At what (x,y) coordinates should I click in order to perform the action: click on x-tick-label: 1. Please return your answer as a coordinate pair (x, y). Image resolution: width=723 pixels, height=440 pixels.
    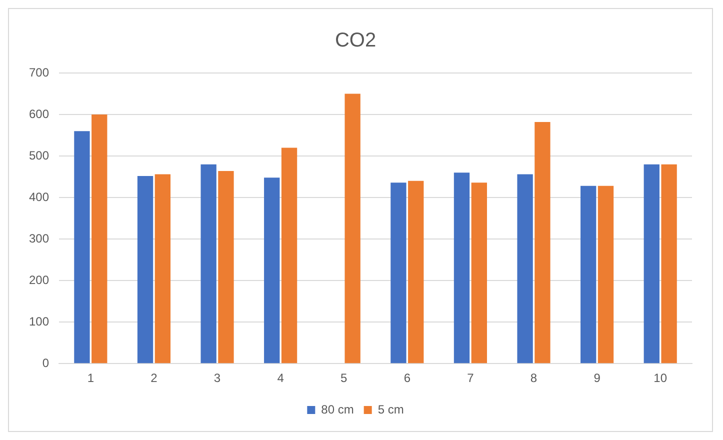
    Looking at the image, I should click on (90, 378).